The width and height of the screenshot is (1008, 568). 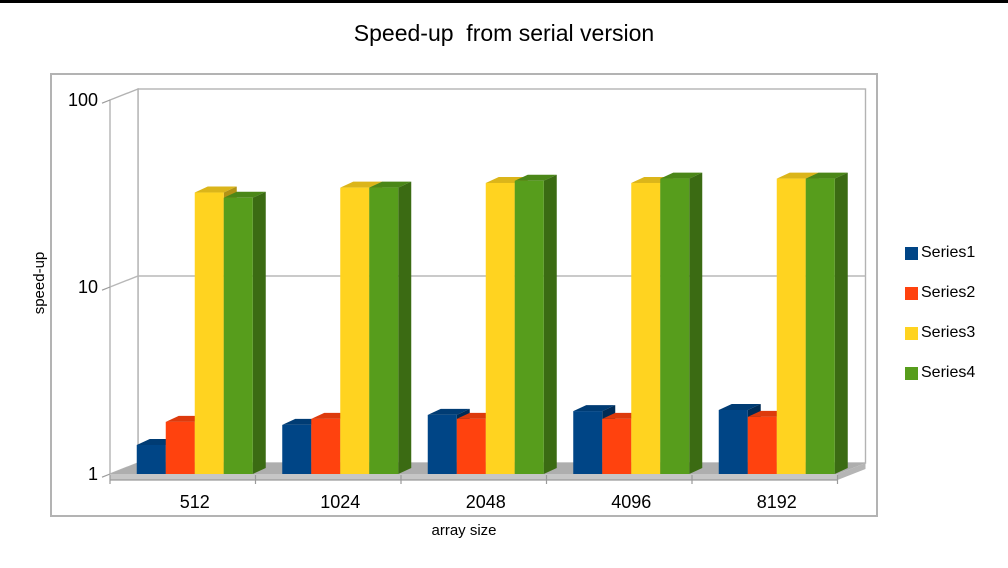 I want to click on legend-item-series1: Series1, so click(x=940, y=253).